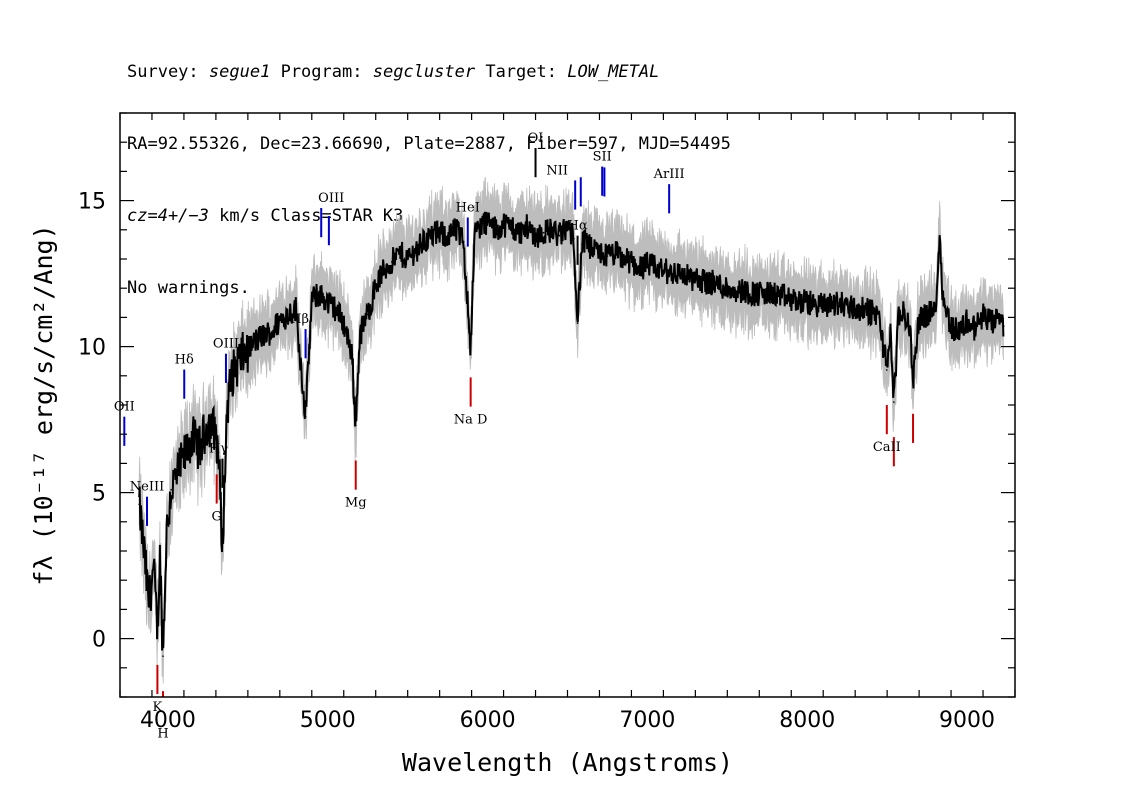 The height and width of the screenshot is (810, 1134). Describe the element at coordinates (488, 720) in the screenshot. I see `x-tick-label: 6000` at that location.